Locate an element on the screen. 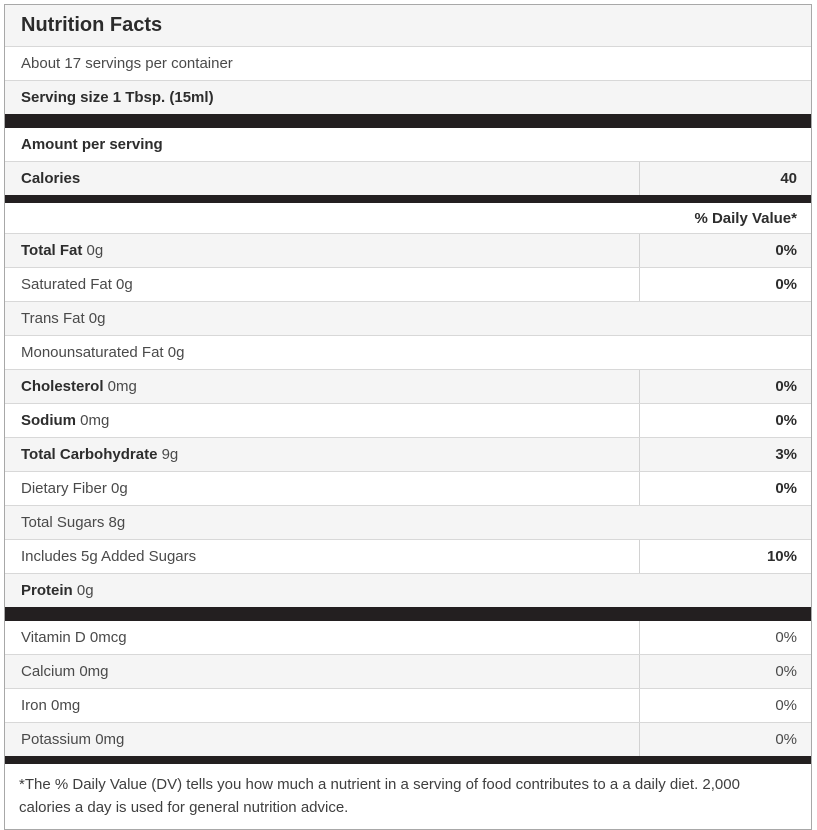 Image resolution: width=817 pixels, height=830 pixels. micronutrient-name: Potassium 0mg is located at coordinates (73, 739).